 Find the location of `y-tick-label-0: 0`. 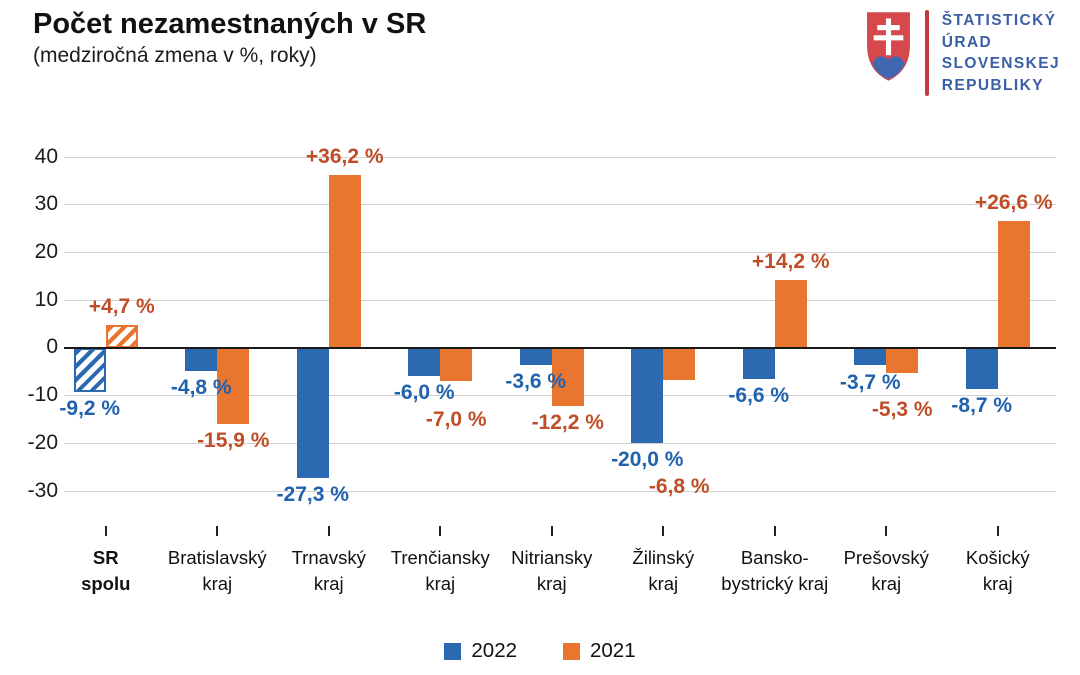

y-tick-label-0: 0 is located at coordinates (52, 347).